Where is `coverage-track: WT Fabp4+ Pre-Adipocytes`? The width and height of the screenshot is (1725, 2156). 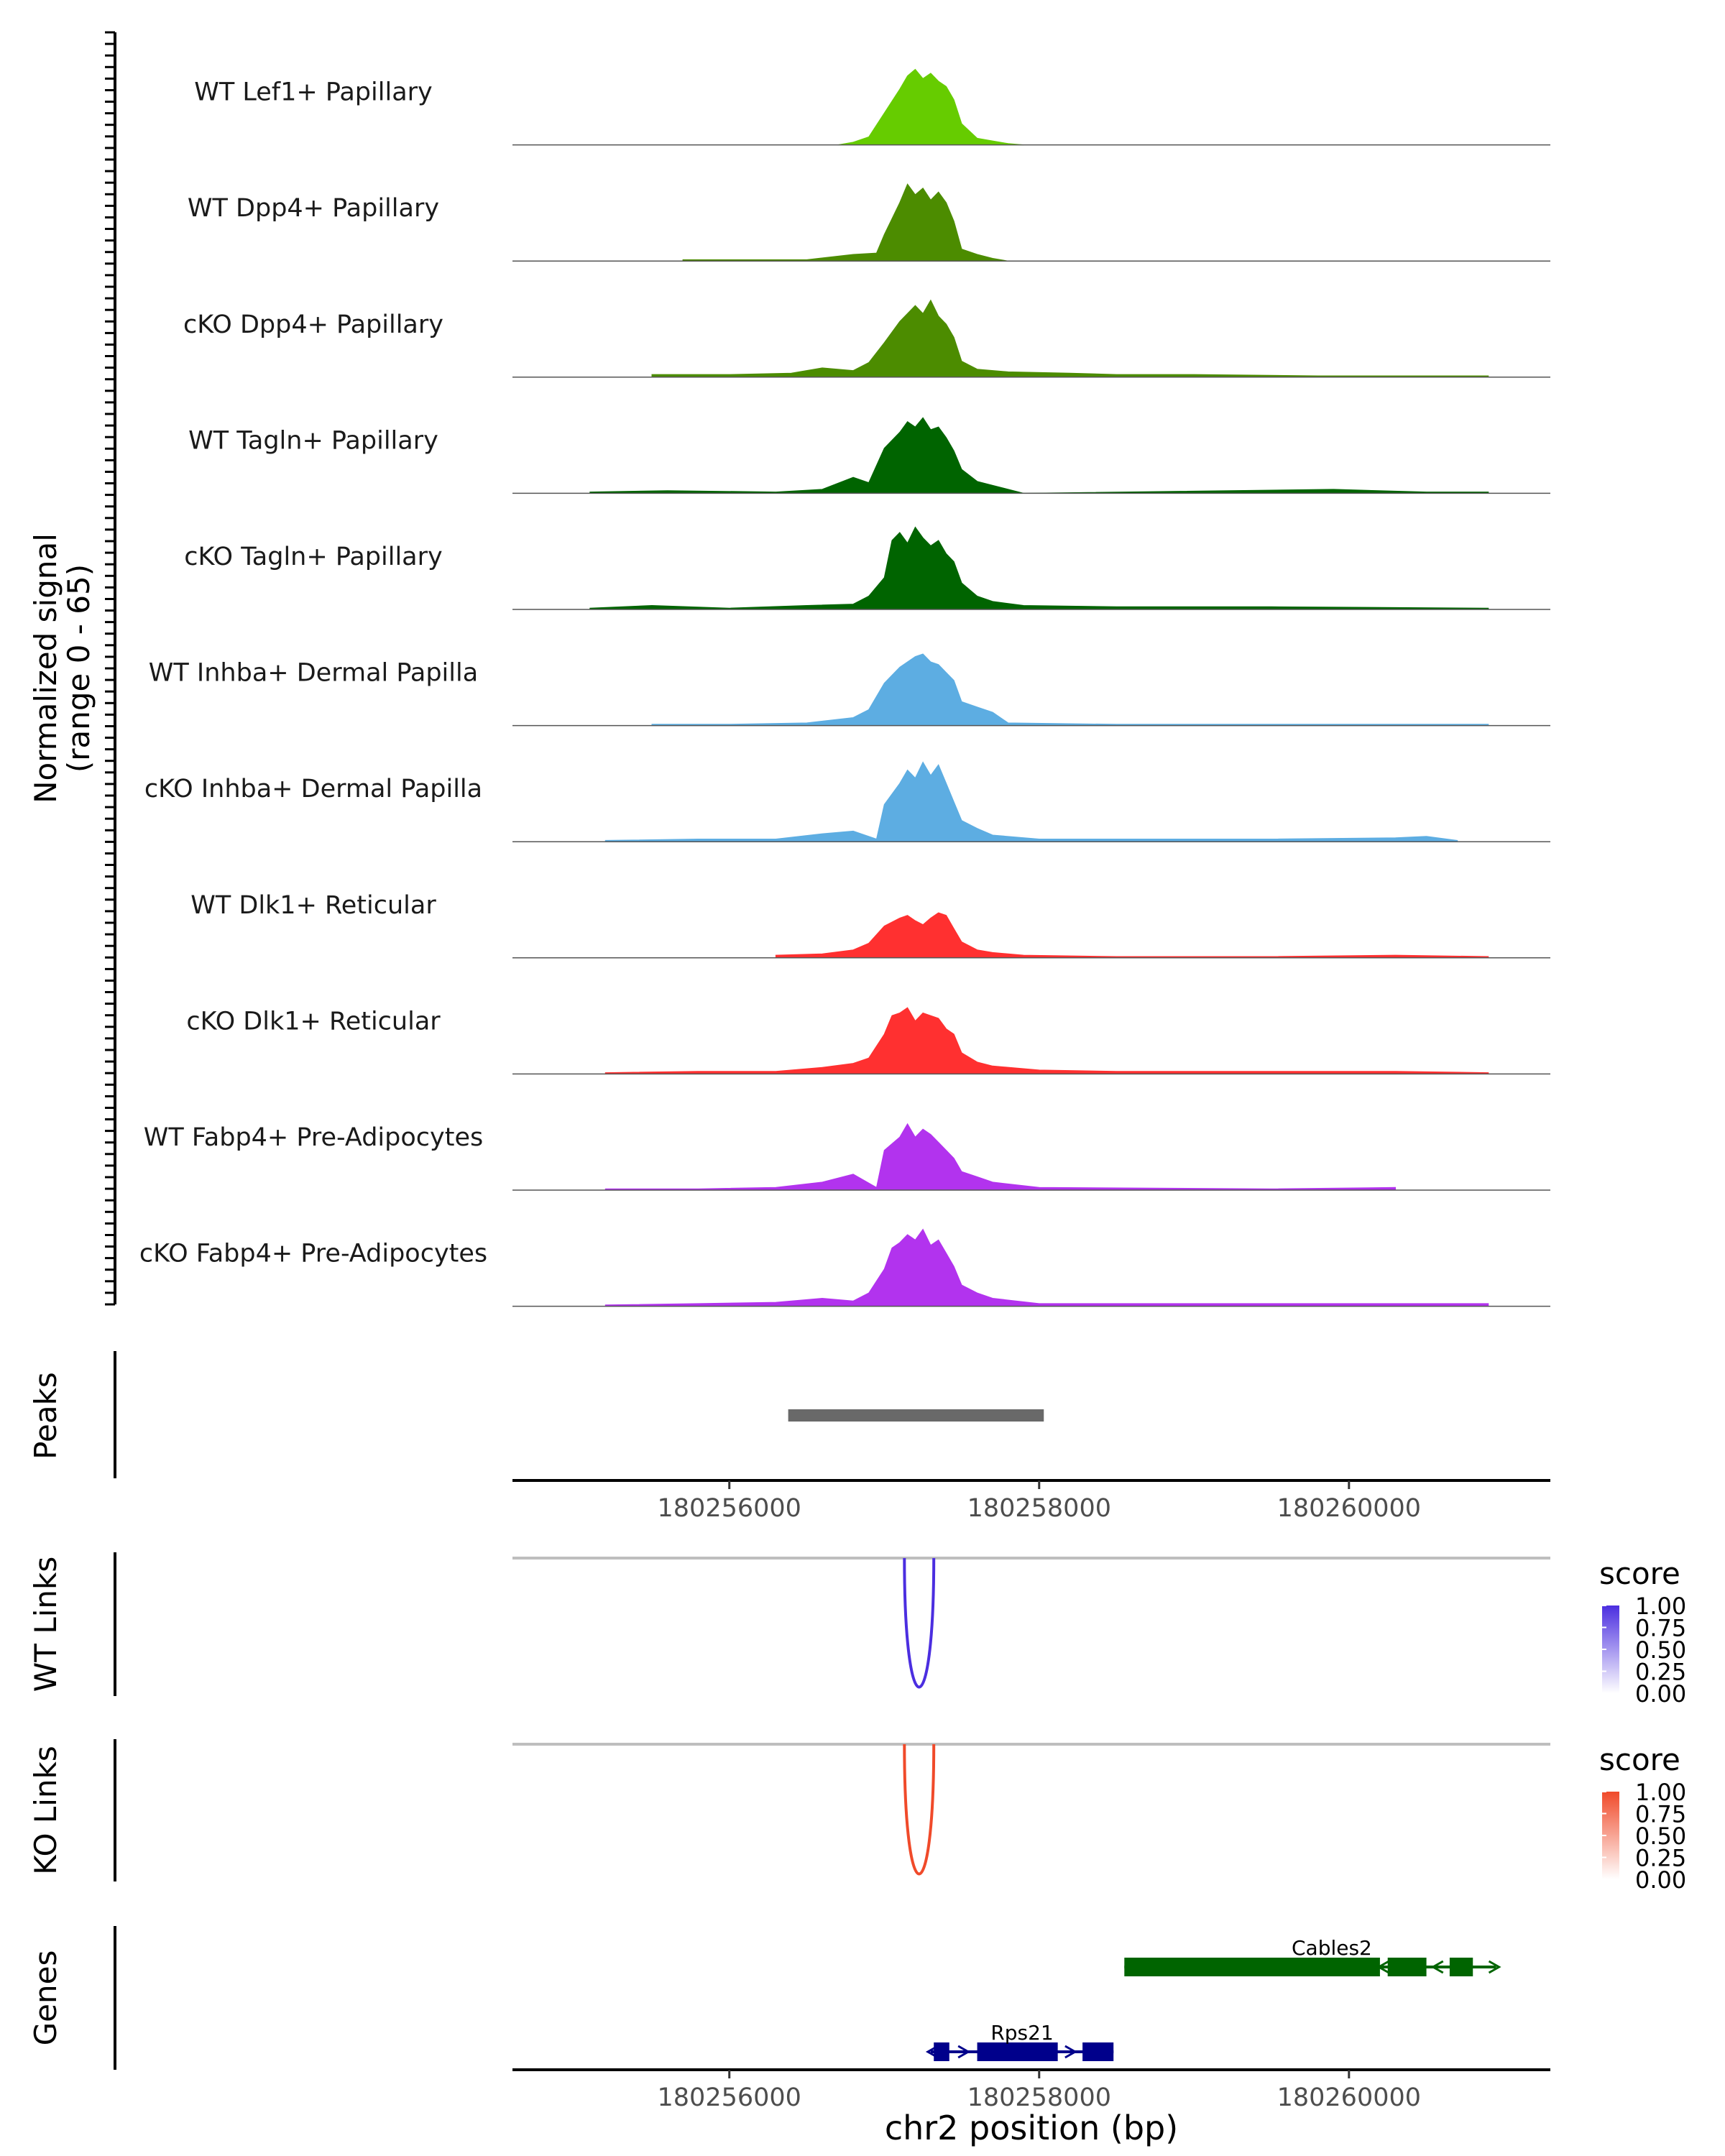 coverage-track: WT Fabp4+ Pre-Adipocytes is located at coordinates (847, 1157).